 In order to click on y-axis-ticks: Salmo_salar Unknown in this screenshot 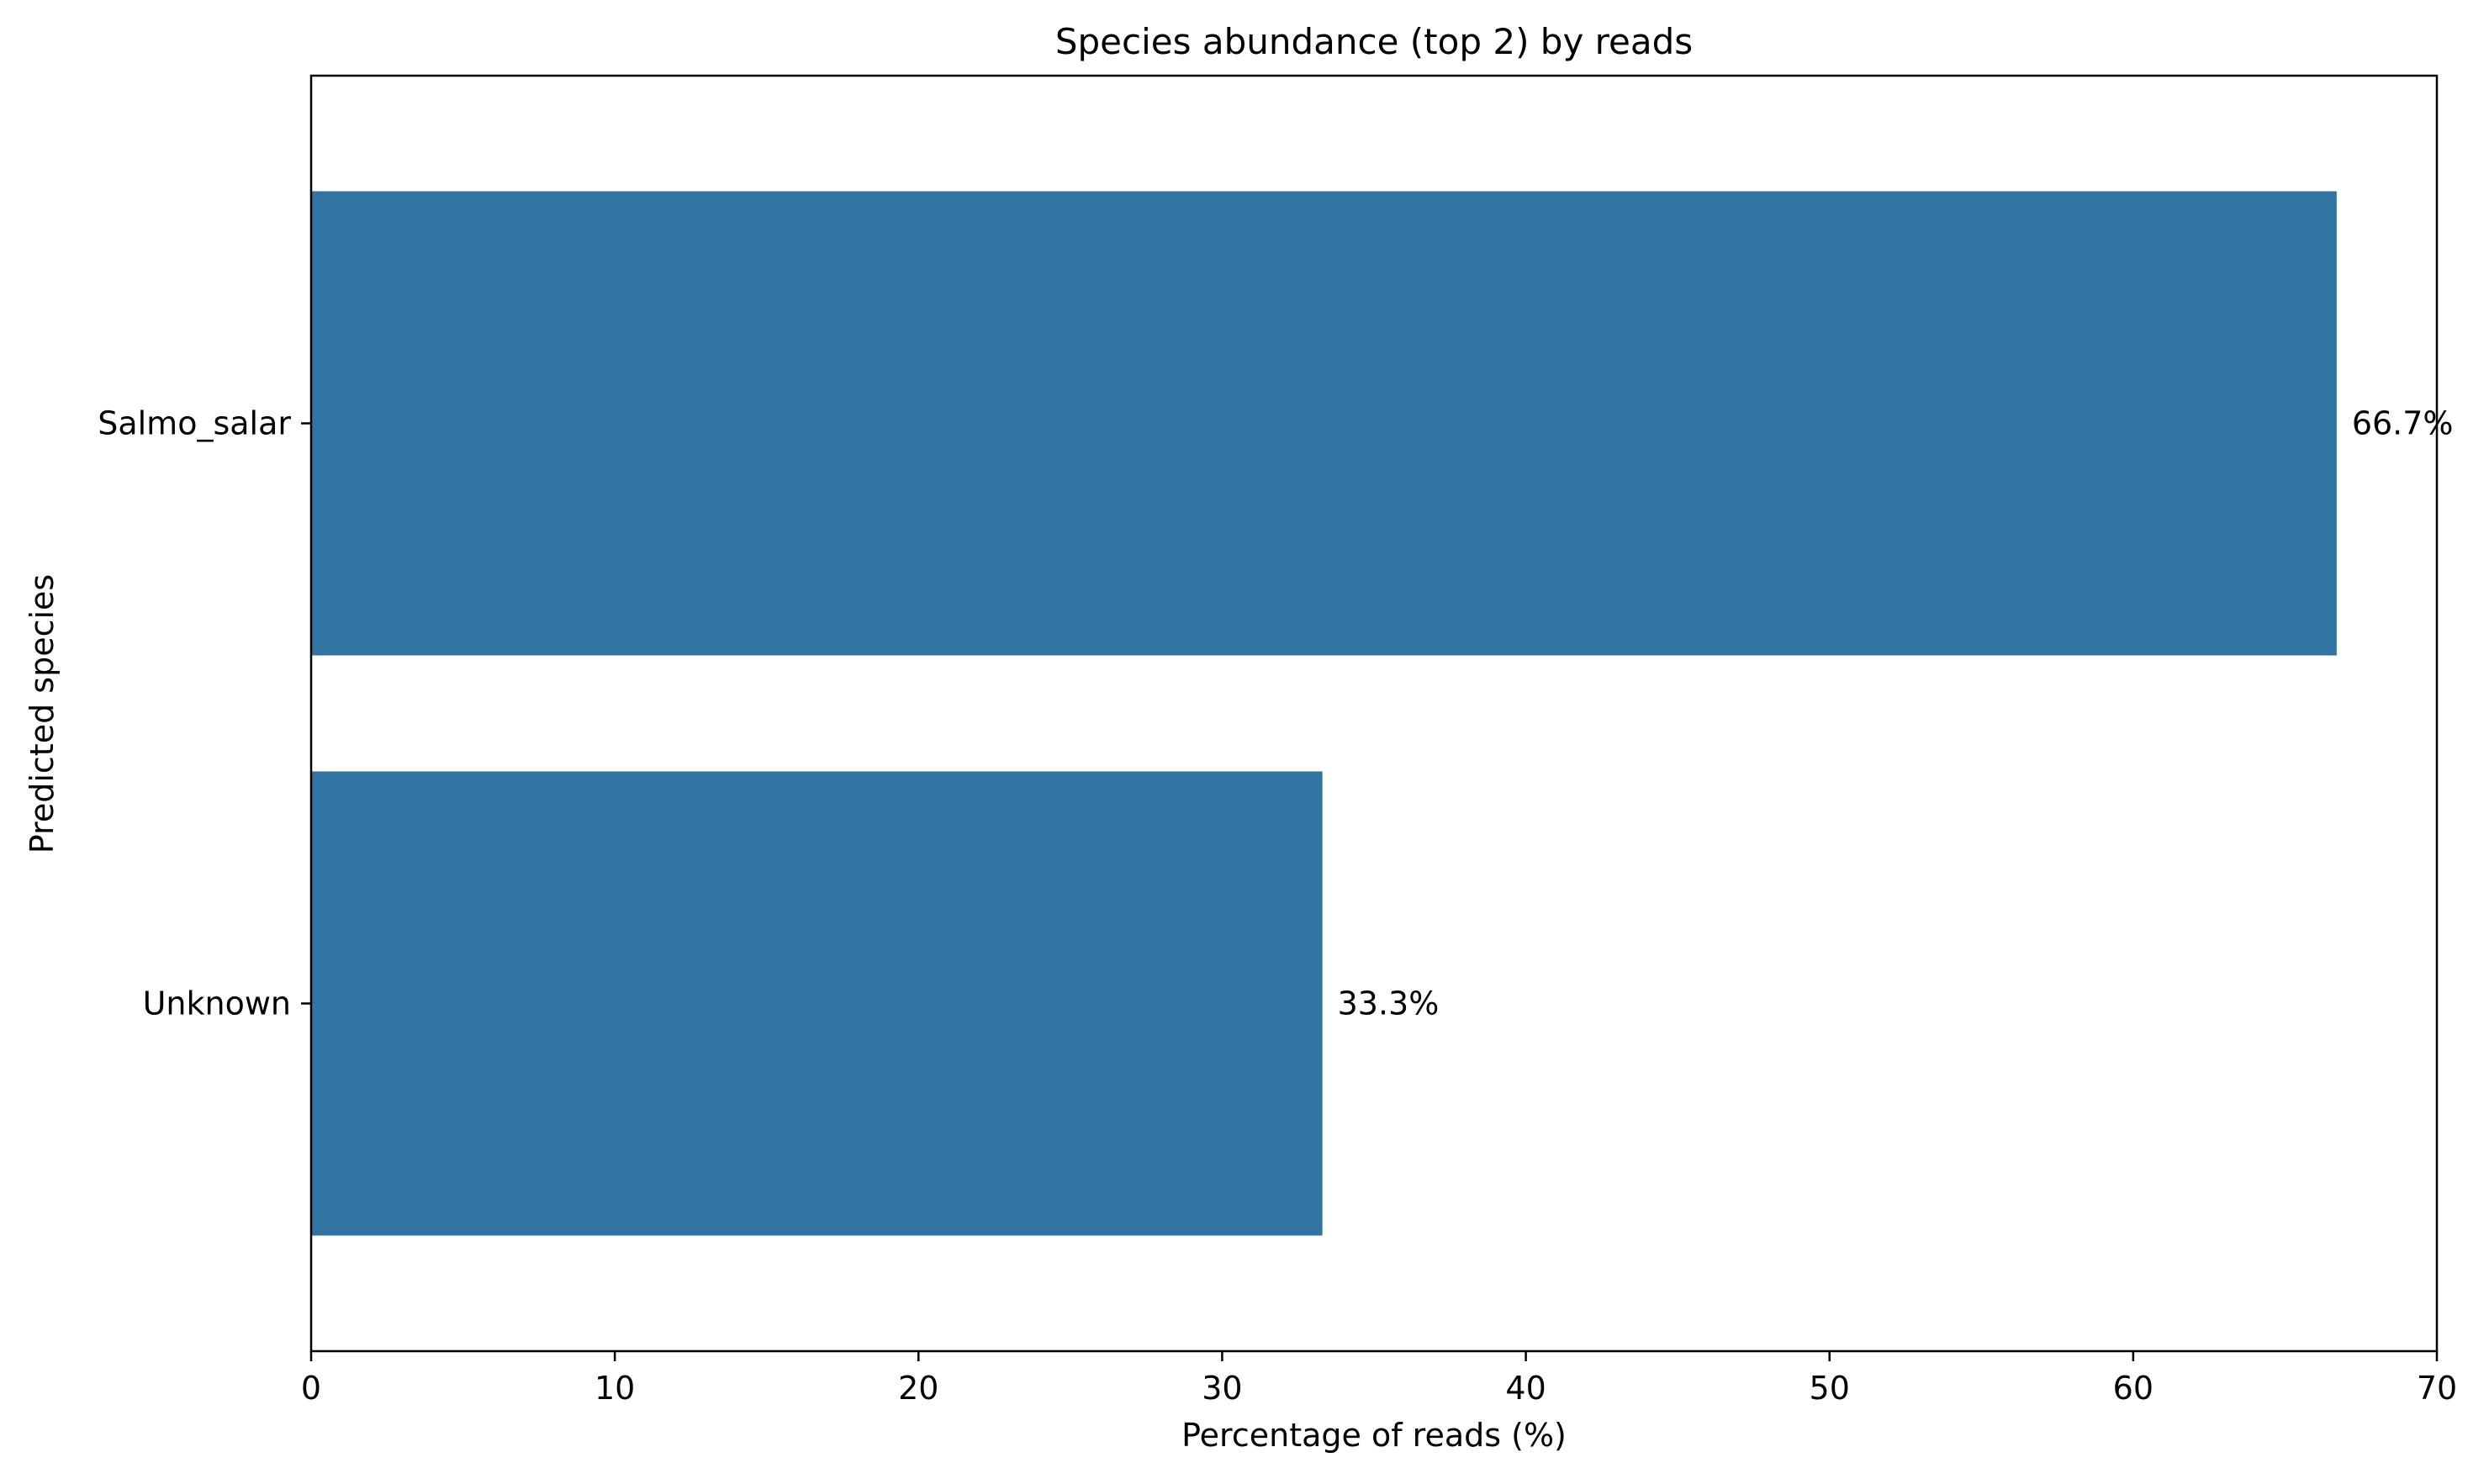, I will do `click(204, 713)`.